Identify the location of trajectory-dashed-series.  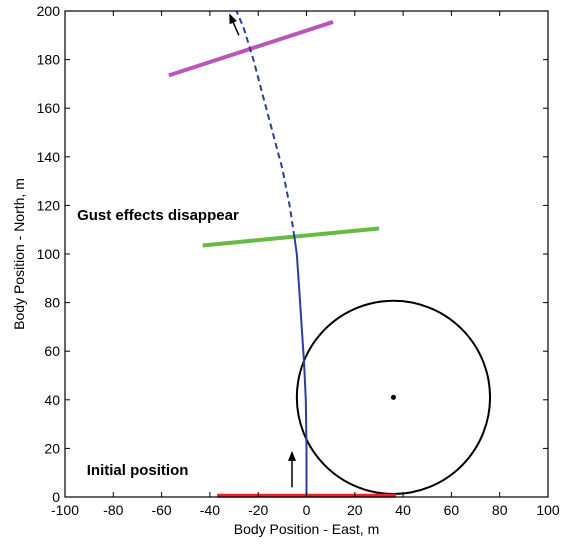
(265, 124).